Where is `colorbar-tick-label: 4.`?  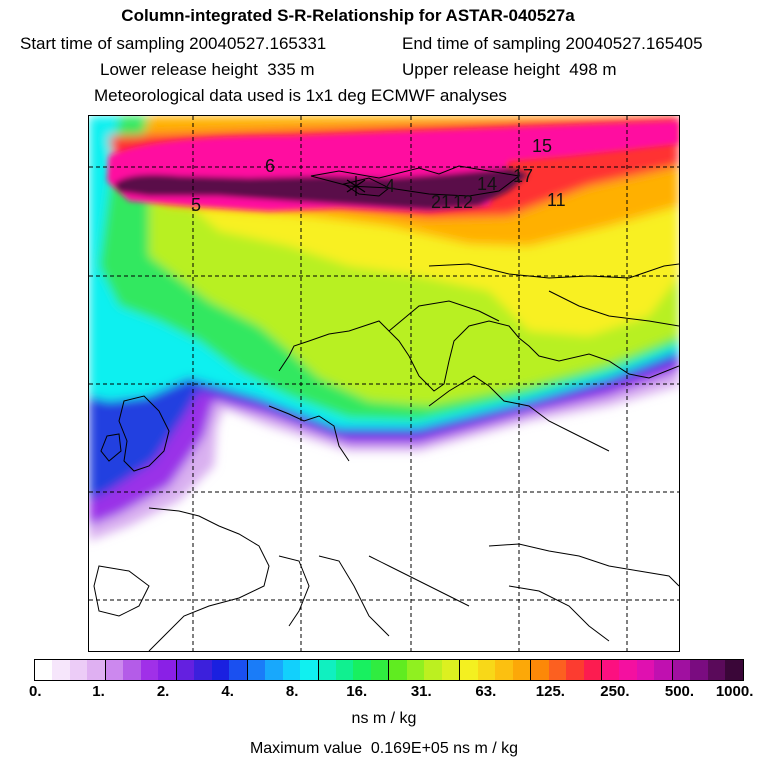 colorbar-tick-label: 4. is located at coordinates (227, 691).